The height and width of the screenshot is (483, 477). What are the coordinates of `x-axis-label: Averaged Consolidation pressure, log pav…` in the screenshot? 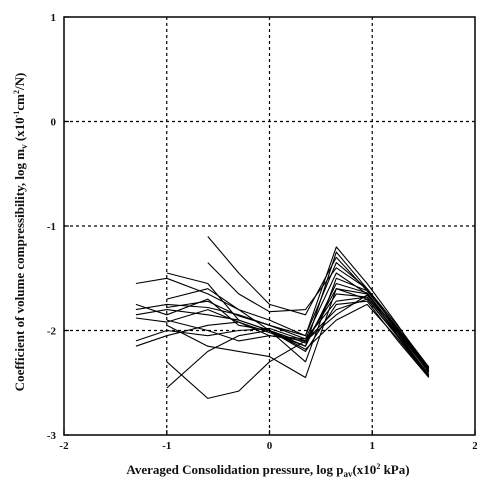 It's located at (267, 470).